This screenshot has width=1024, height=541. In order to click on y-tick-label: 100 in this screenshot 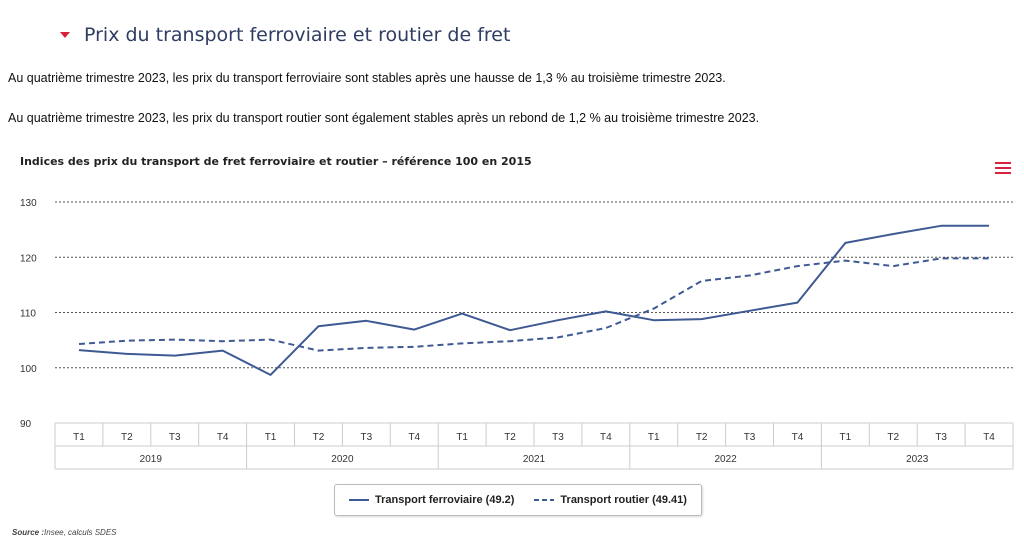, I will do `click(28, 369)`.